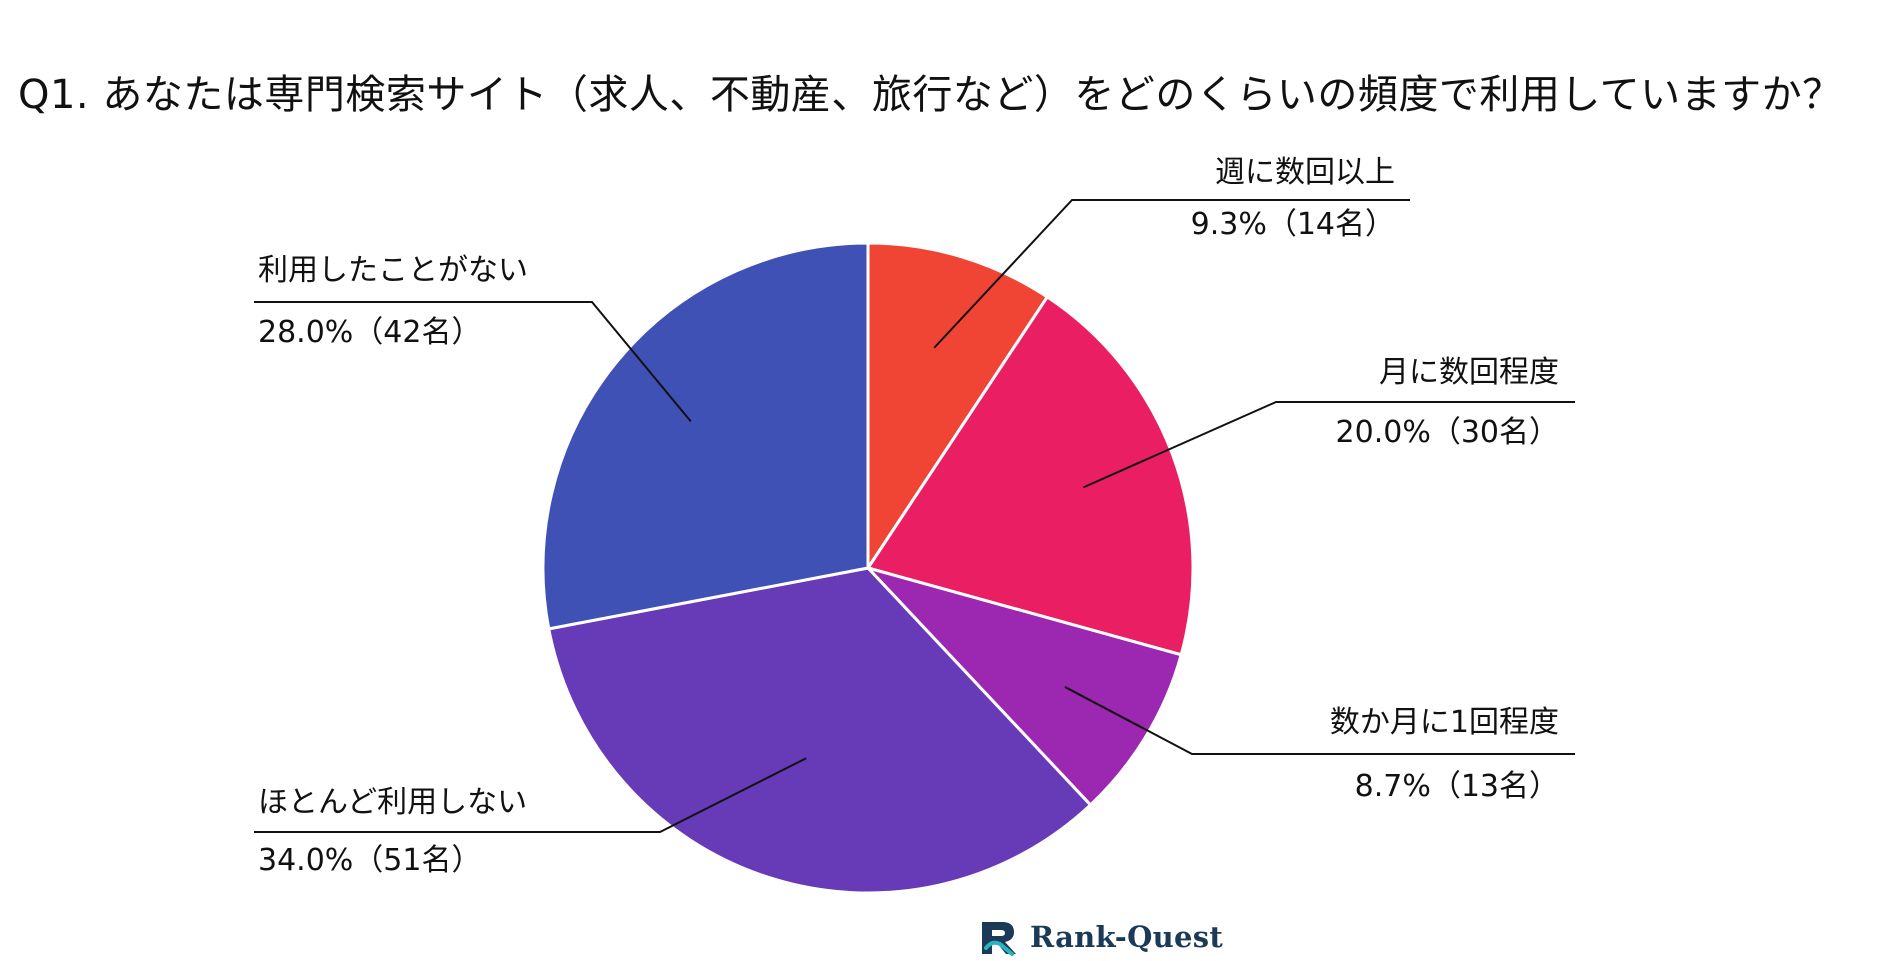 Image resolution: width=1883 pixels, height=961 pixels. What do you see at coordinates (705, 436) in the screenshot?
I see `slice-never` at bounding box center [705, 436].